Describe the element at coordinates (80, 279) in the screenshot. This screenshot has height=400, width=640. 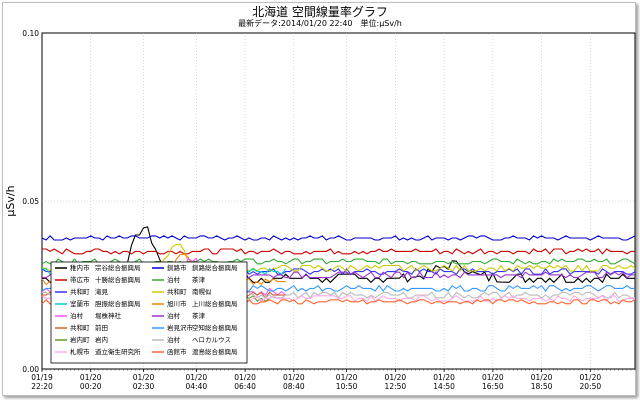
I see `legend-entry-city: 帯広市` at that location.